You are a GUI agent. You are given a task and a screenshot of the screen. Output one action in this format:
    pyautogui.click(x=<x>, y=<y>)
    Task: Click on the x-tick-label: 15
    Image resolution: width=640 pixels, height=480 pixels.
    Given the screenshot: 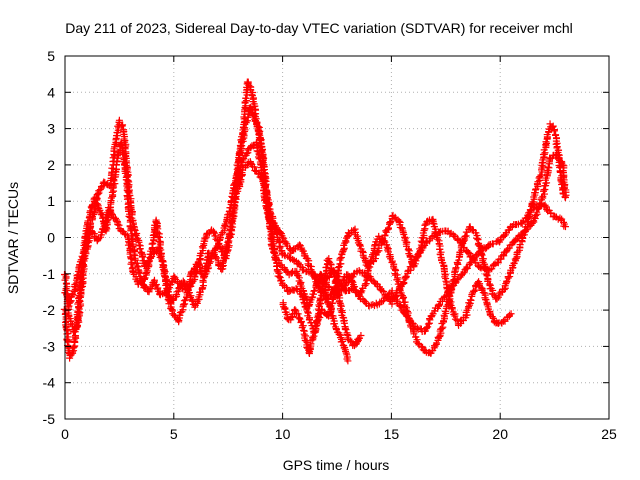 What is the action you would take?
    pyautogui.click(x=392, y=434)
    